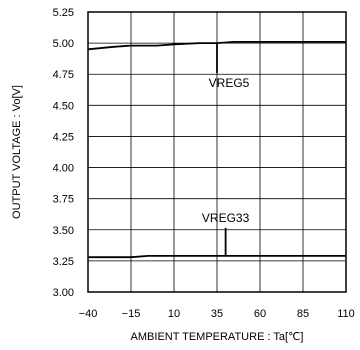 The height and width of the screenshot is (350, 360). I want to click on y-tick-label: 5.25, so click(63, 13).